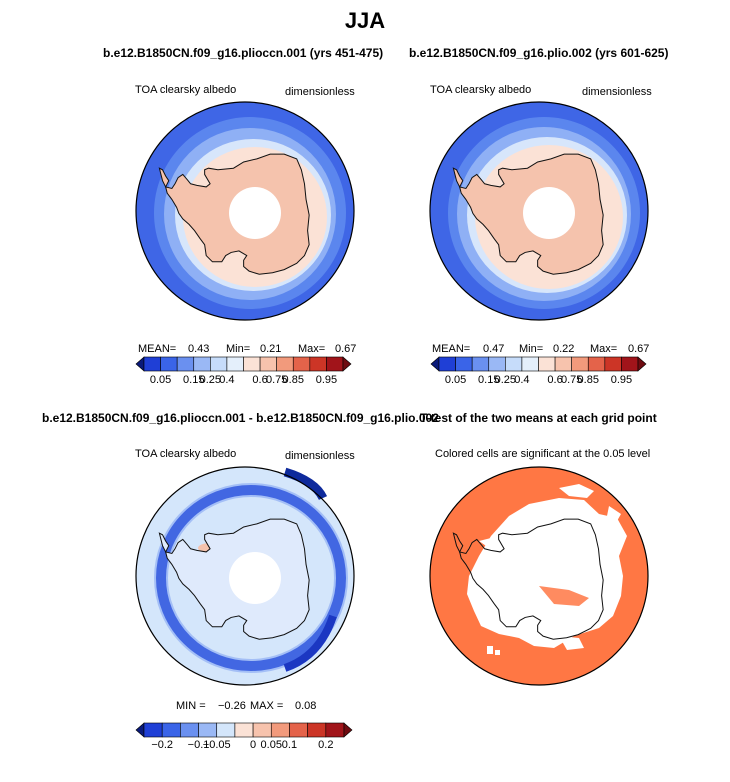  I want to click on panel2-min-value: 0.22, so click(564, 349).